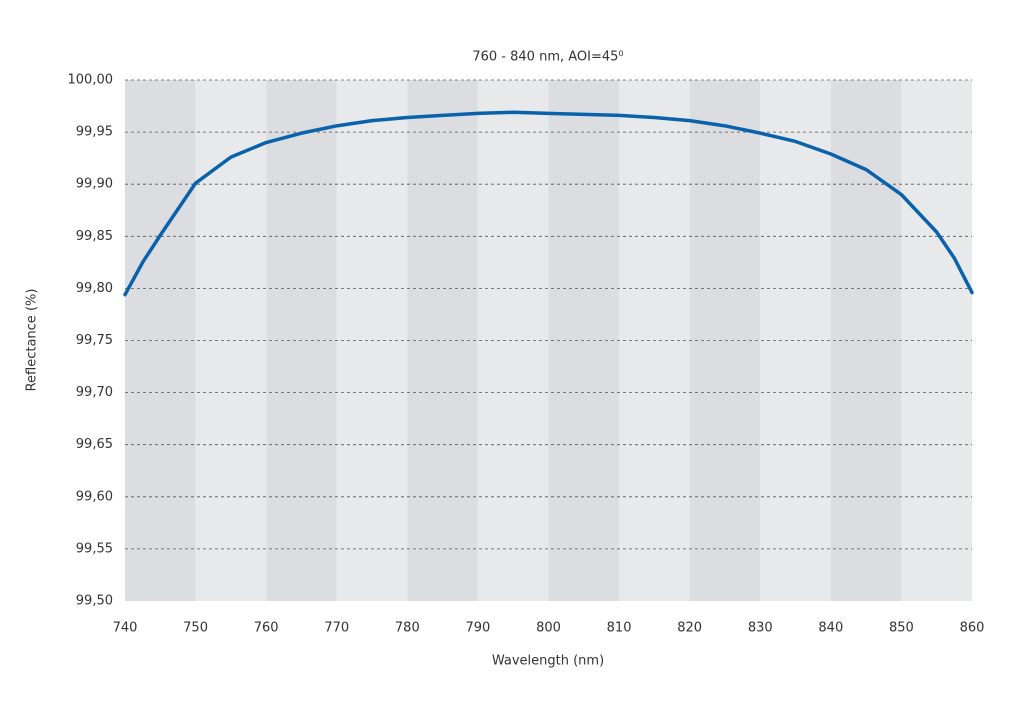  I want to click on y-tick-label: 99,80, so click(94, 288).